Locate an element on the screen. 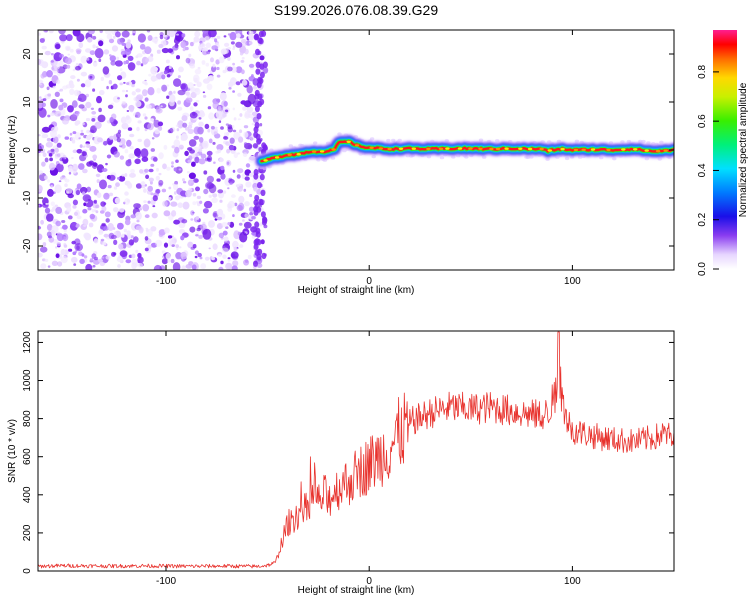 The width and height of the screenshot is (750, 600). ridge-peaks is located at coordinates (465, 151).